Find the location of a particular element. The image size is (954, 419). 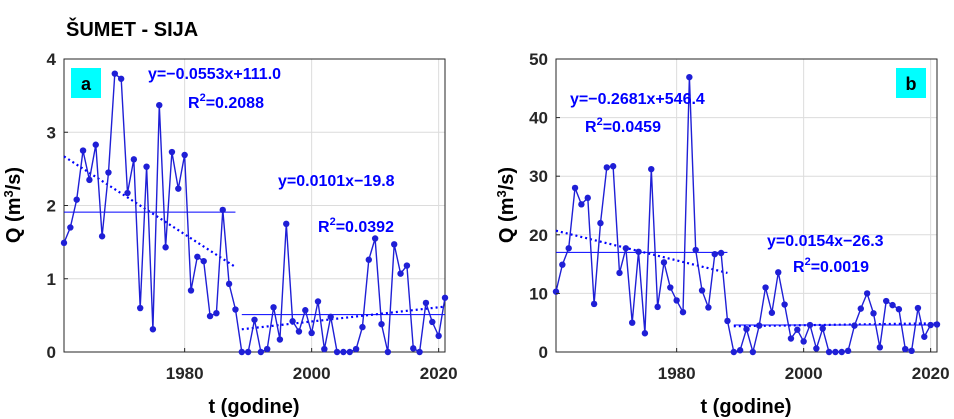

y-tick-label: 0 is located at coordinates (543, 352).